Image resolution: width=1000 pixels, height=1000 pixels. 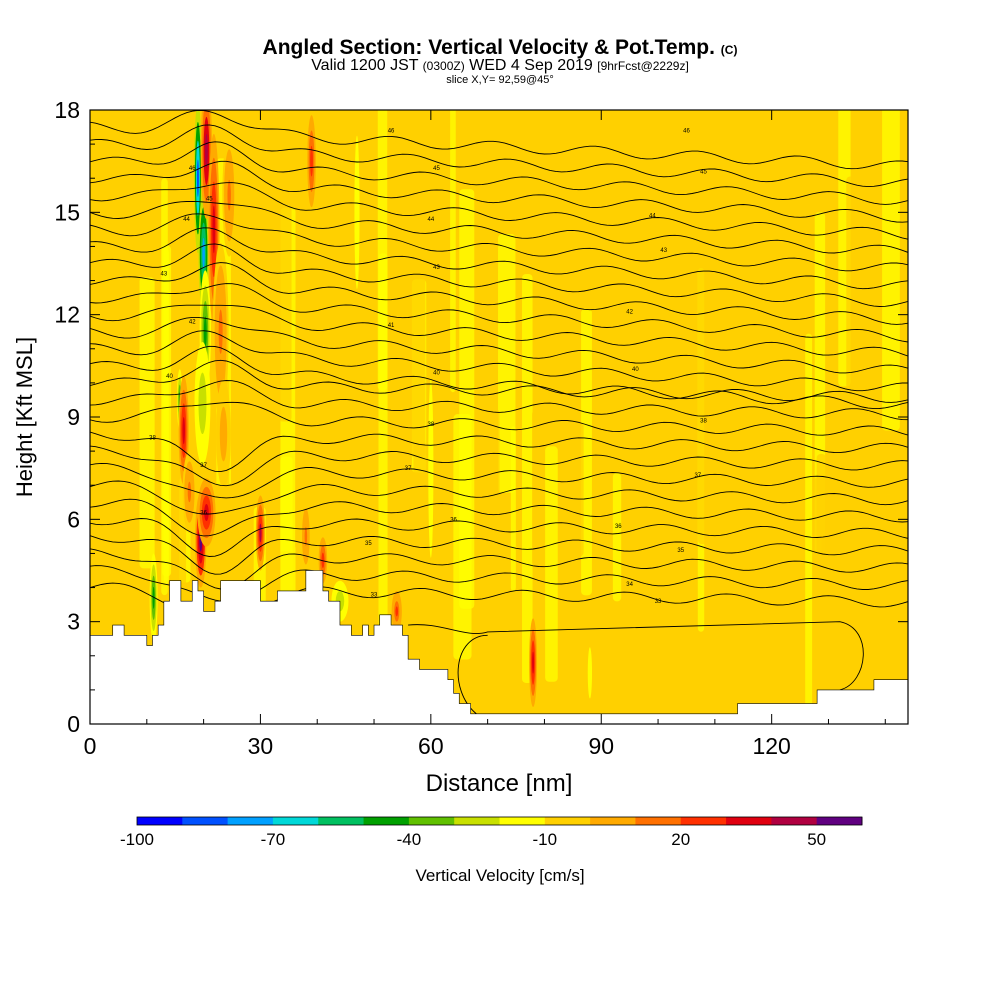 I want to click on slice-info: slice X,Y= 92,59@45°, so click(x=500, y=80).